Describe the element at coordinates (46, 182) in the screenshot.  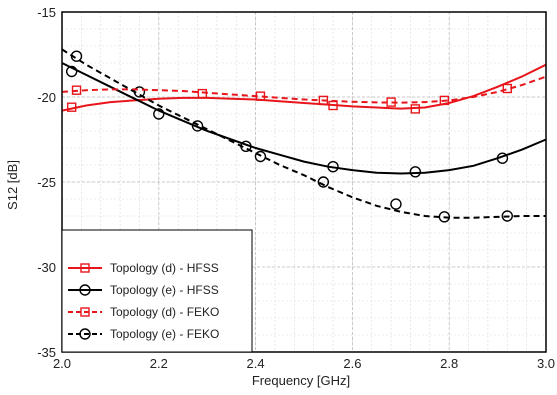
I see `y-tick-label: -25` at that location.